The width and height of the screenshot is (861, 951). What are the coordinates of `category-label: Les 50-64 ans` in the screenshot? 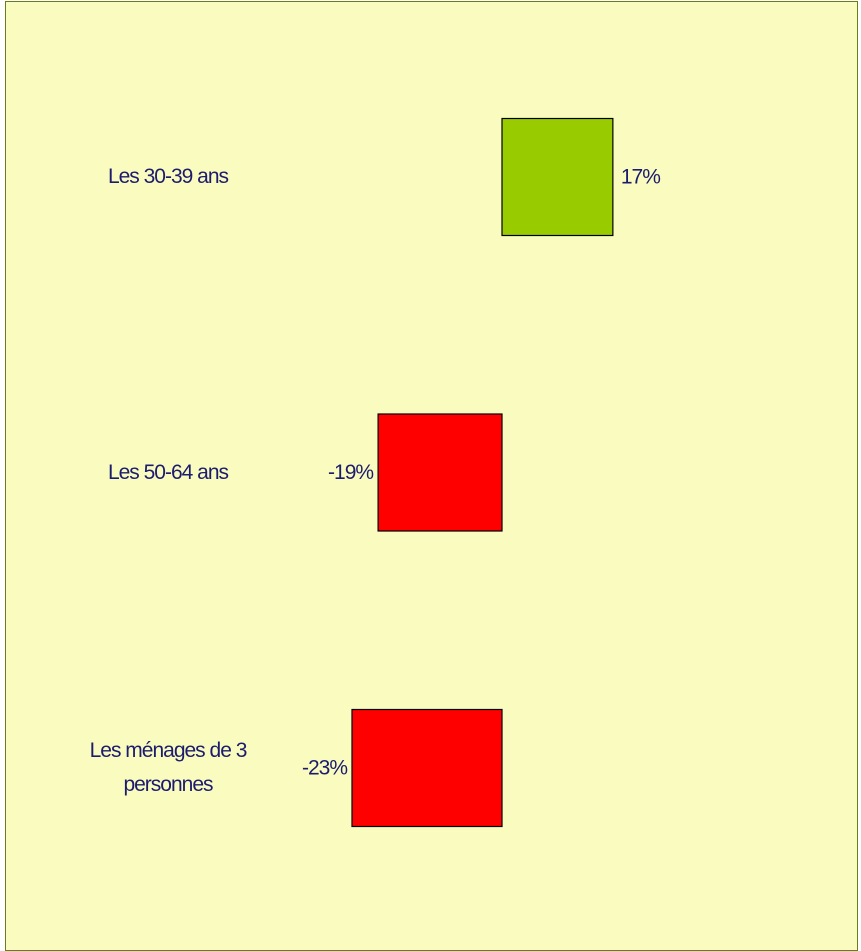 It's located at (168, 472).